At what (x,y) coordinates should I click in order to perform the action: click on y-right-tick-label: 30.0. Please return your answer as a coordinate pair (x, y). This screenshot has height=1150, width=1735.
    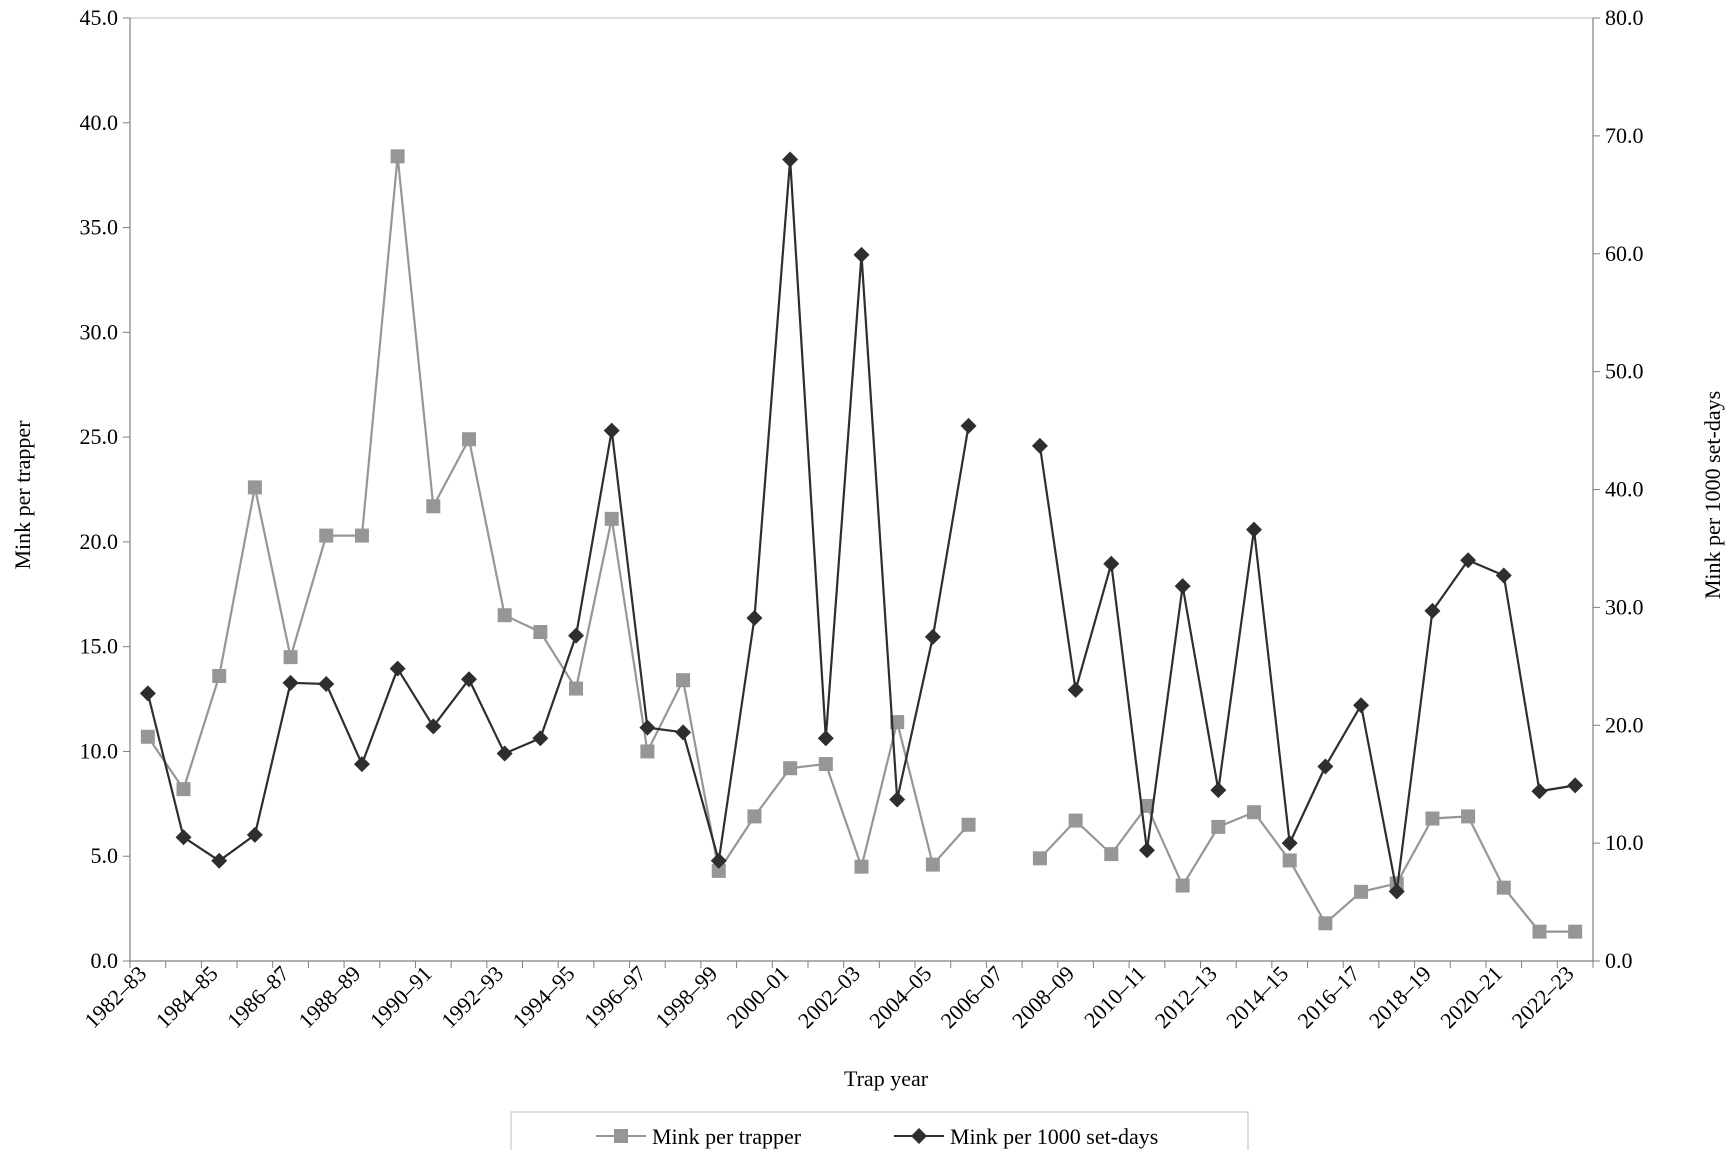
    Looking at the image, I should click on (1624, 606).